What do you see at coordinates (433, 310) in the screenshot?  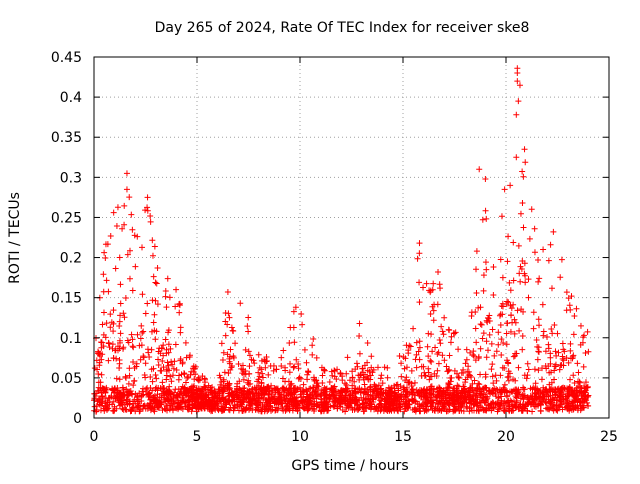 I see `data-point-1969` at bounding box center [433, 310].